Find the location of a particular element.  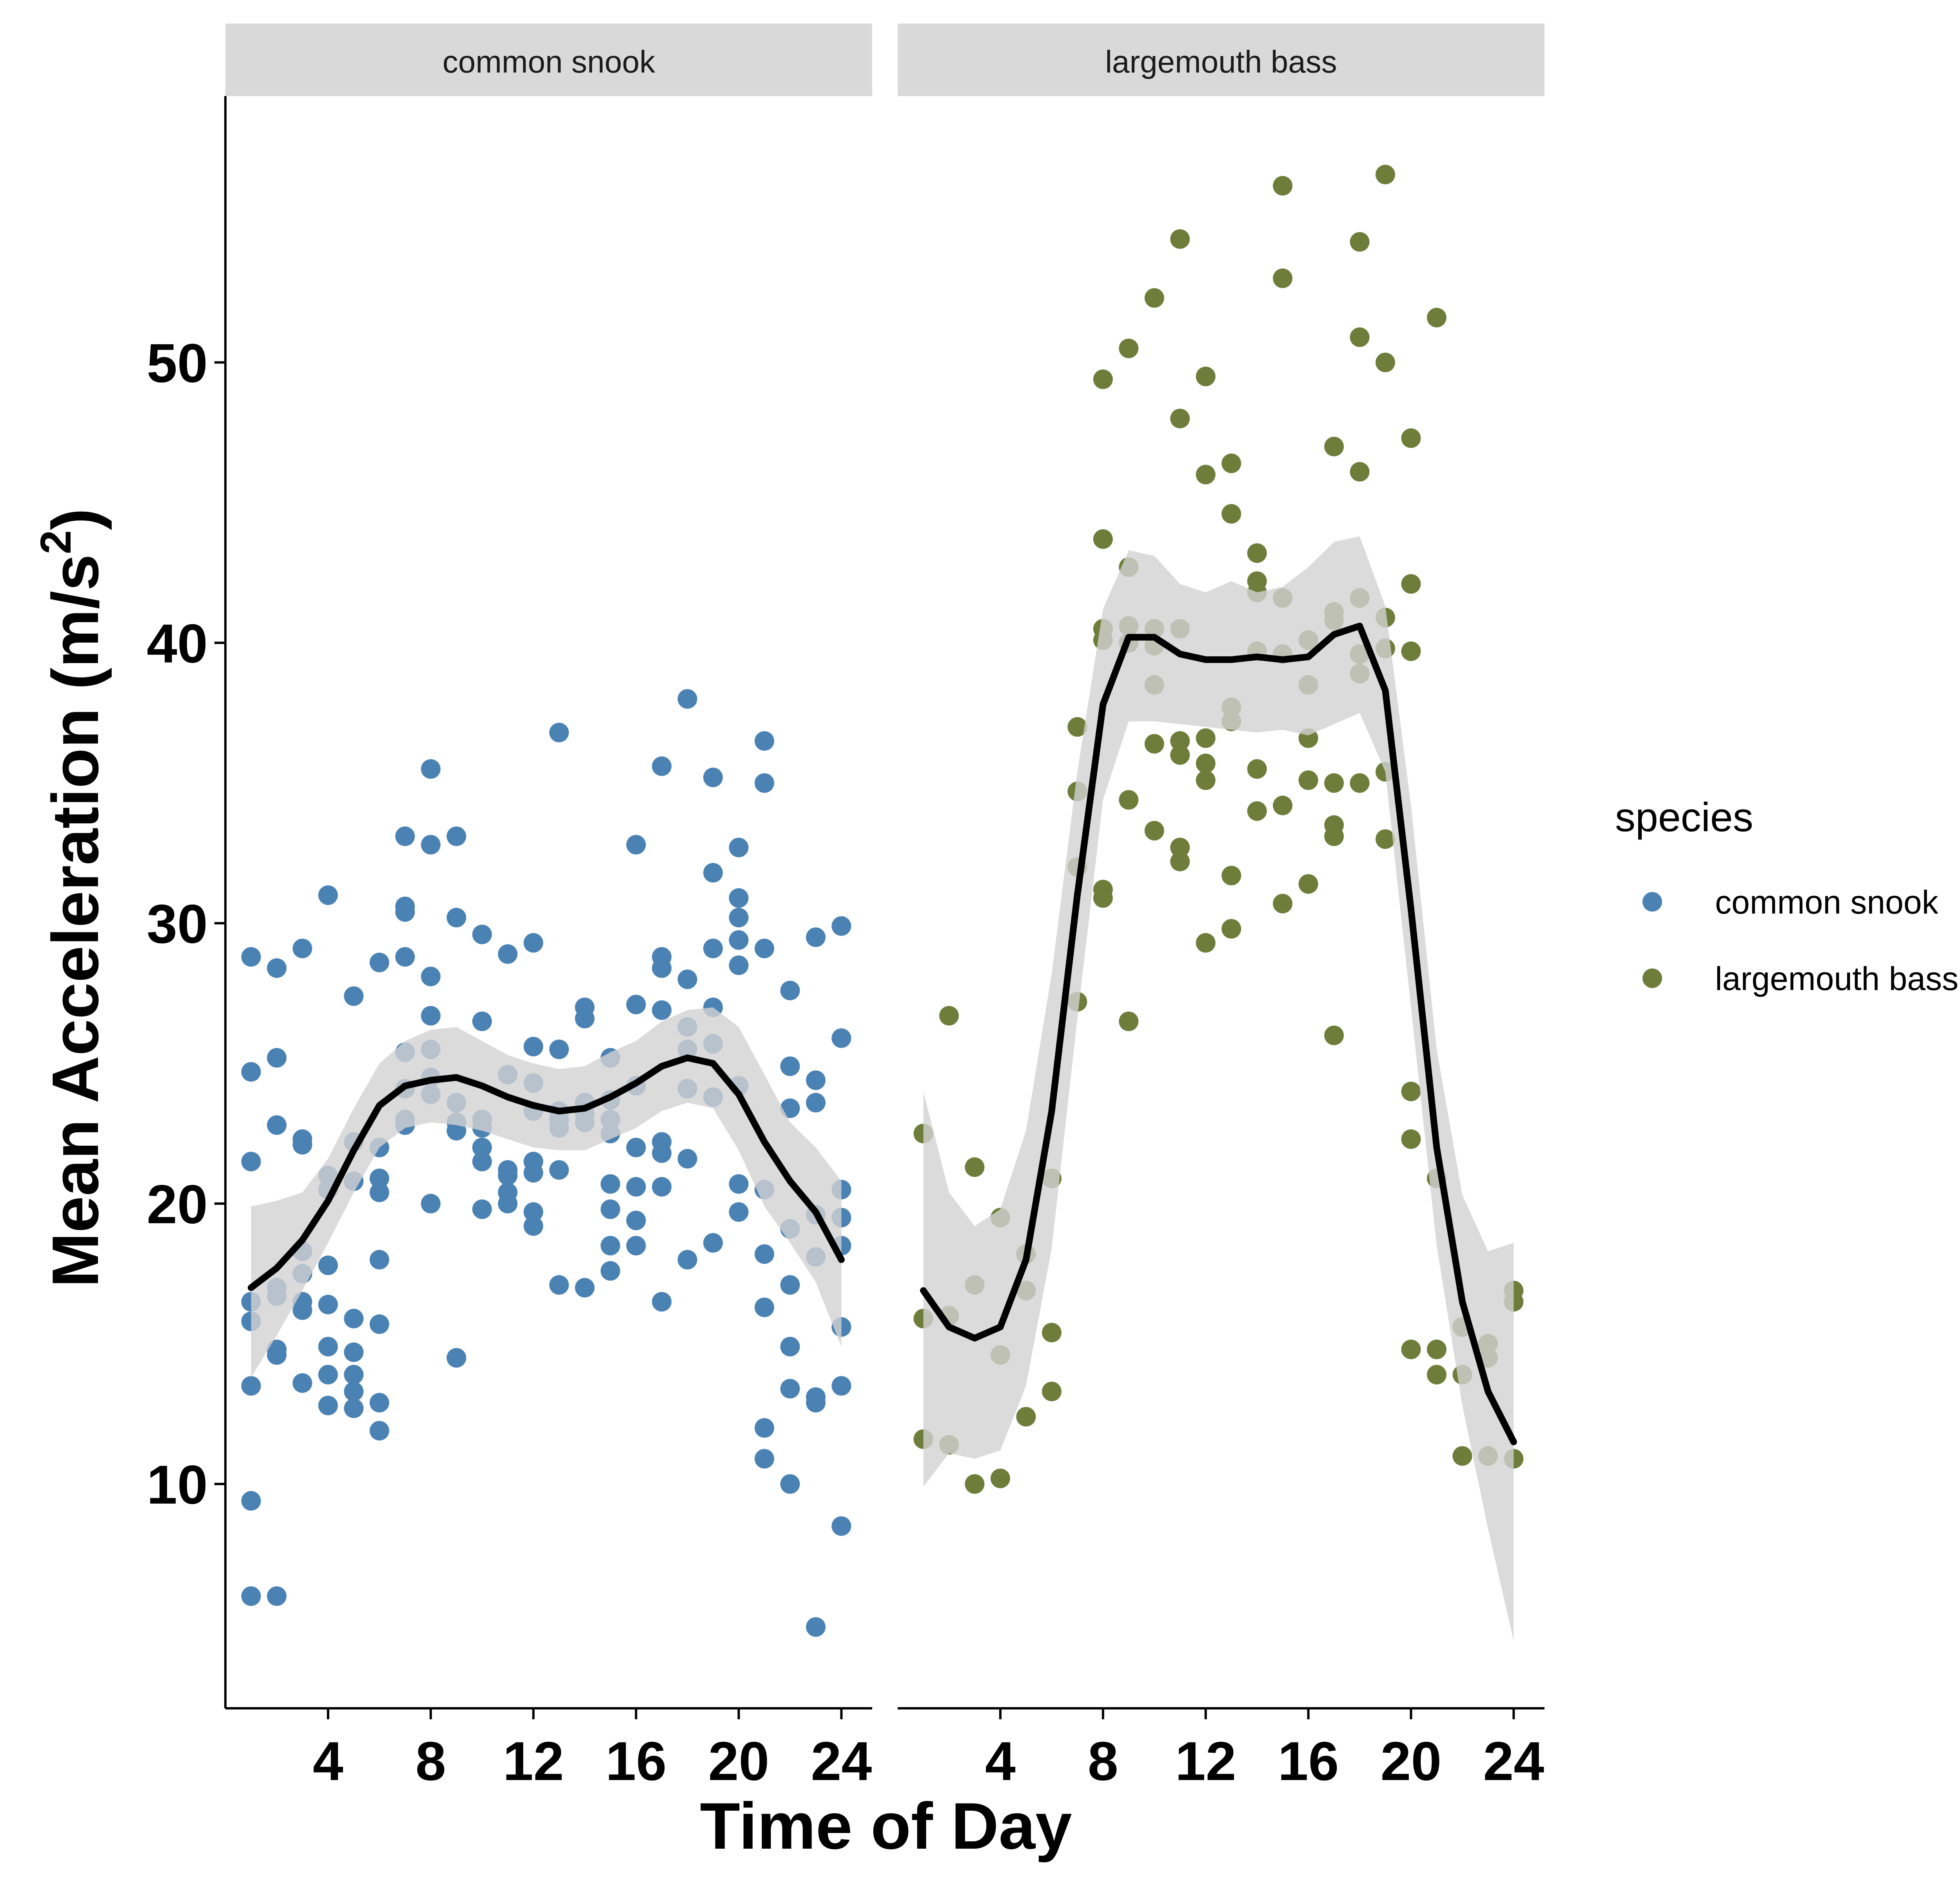

confidence-ribbon is located at coordinates (546, 1192).